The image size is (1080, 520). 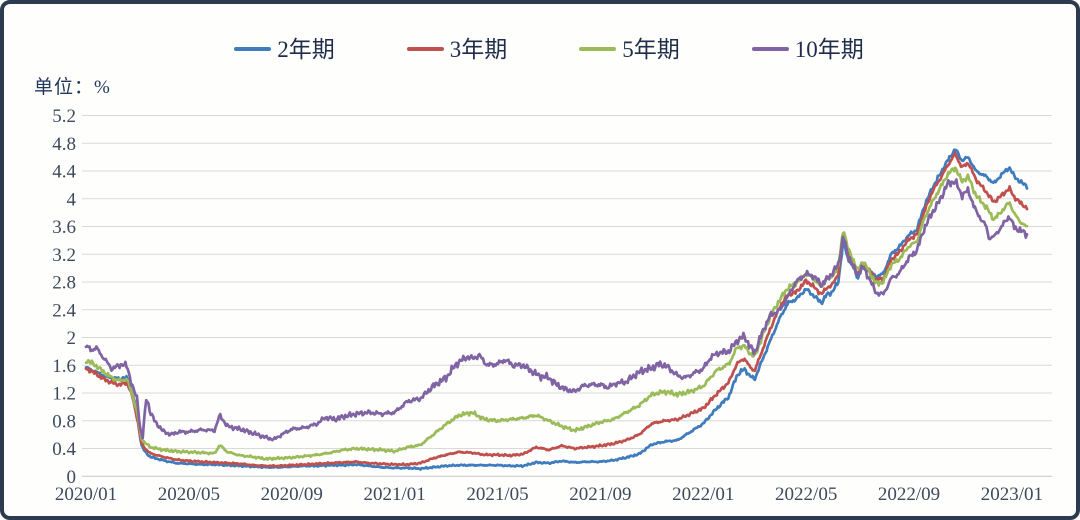 What do you see at coordinates (909, 494) in the screenshot?
I see `x-tick-label: 2022/09` at bounding box center [909, 494].